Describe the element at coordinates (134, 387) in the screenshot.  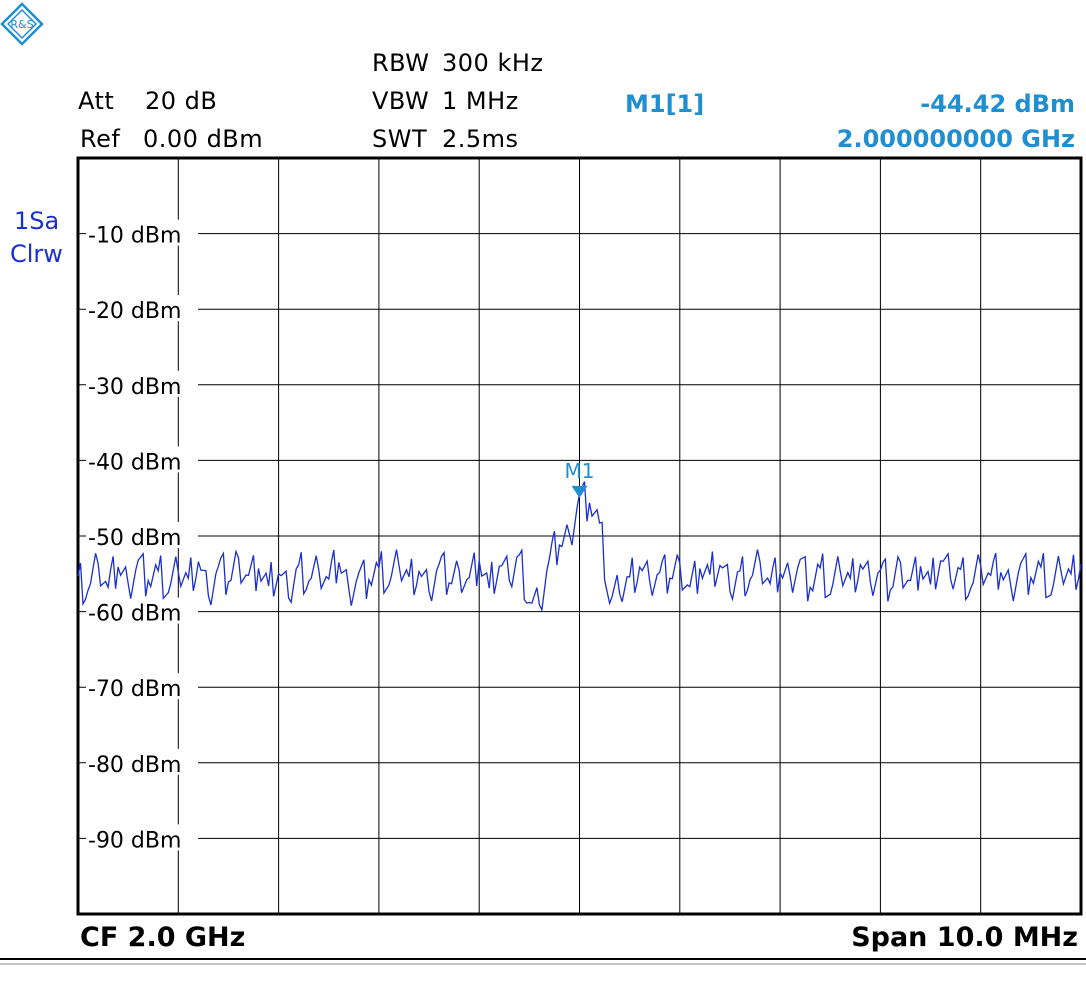
I see `y-tick-label: -30 dBm` at that location.